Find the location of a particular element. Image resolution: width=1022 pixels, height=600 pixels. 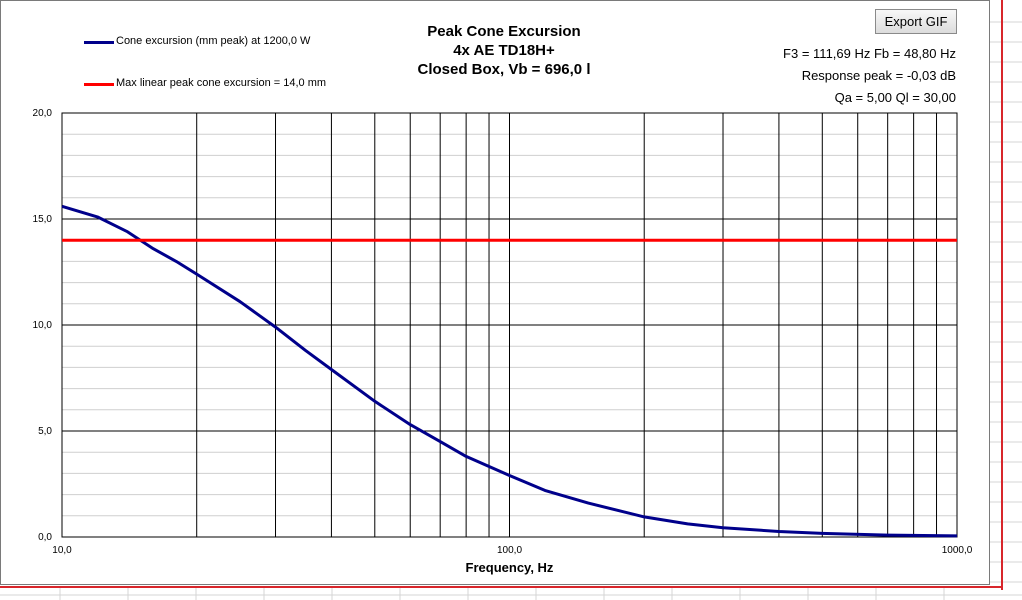

sheet-border-bottom is located at coordinates (501, 587).